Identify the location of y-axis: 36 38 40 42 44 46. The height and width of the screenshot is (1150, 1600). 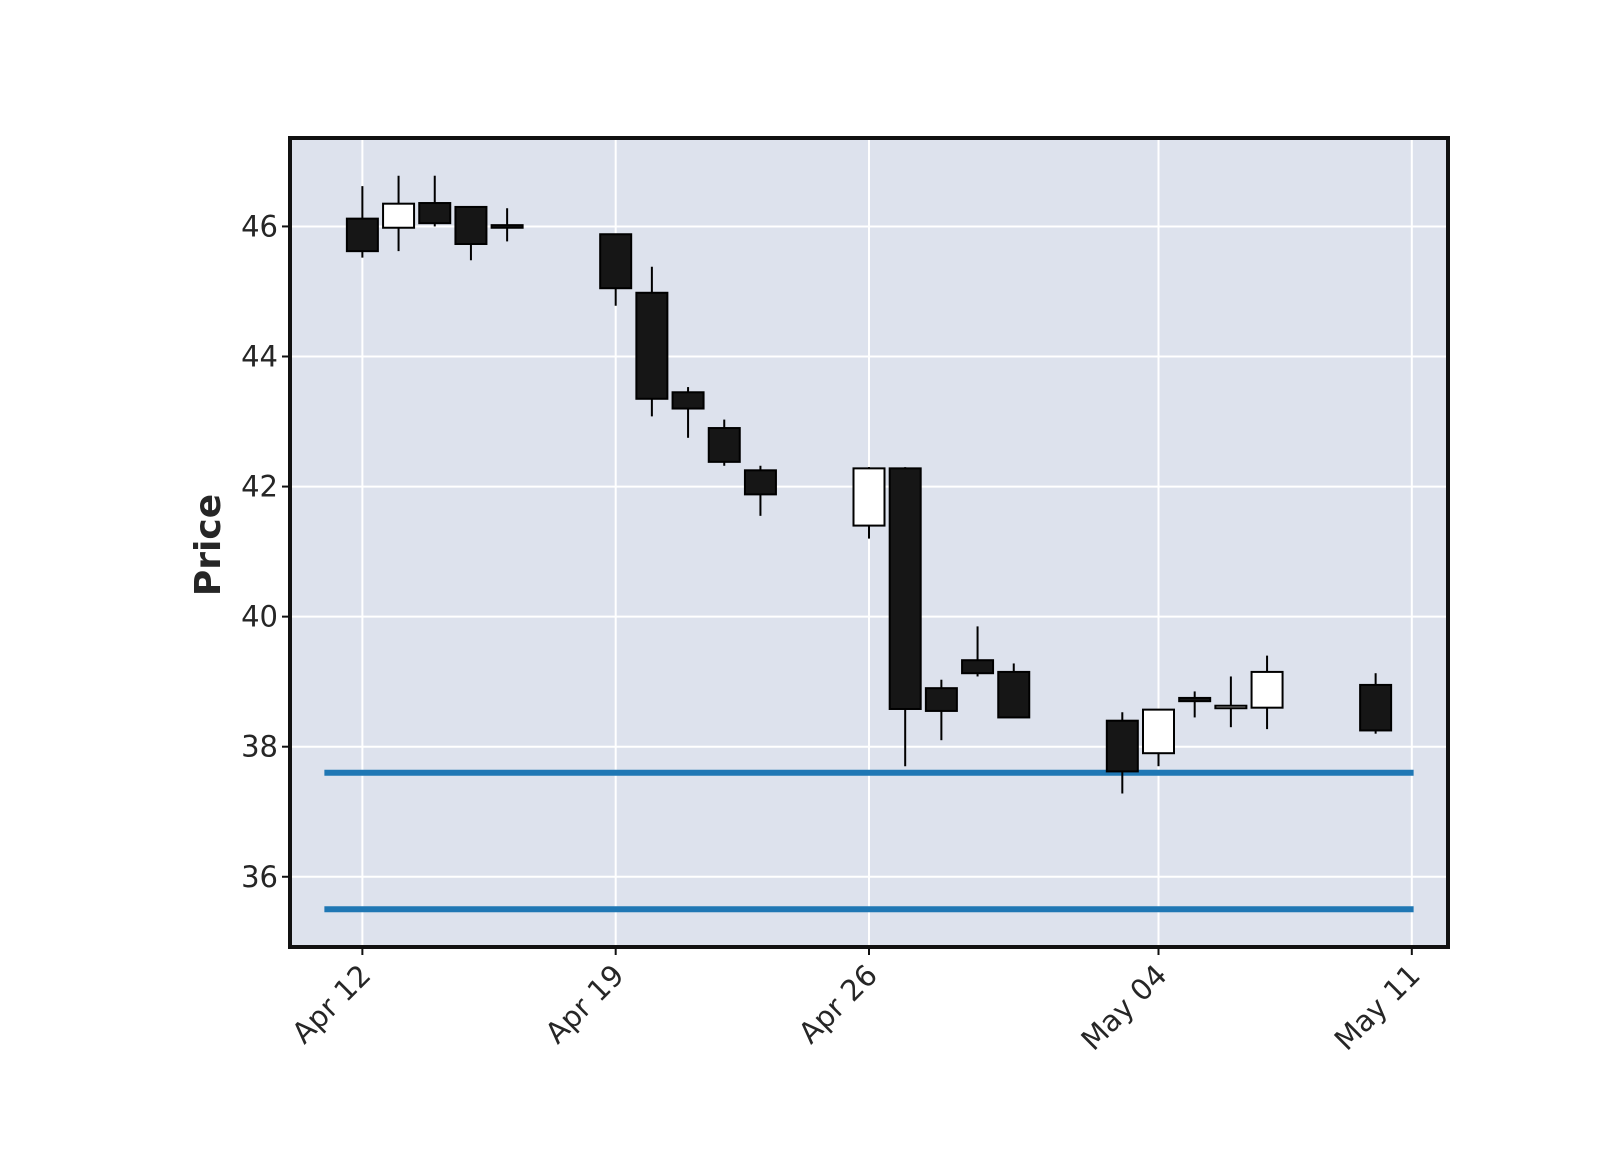
(265, 551).